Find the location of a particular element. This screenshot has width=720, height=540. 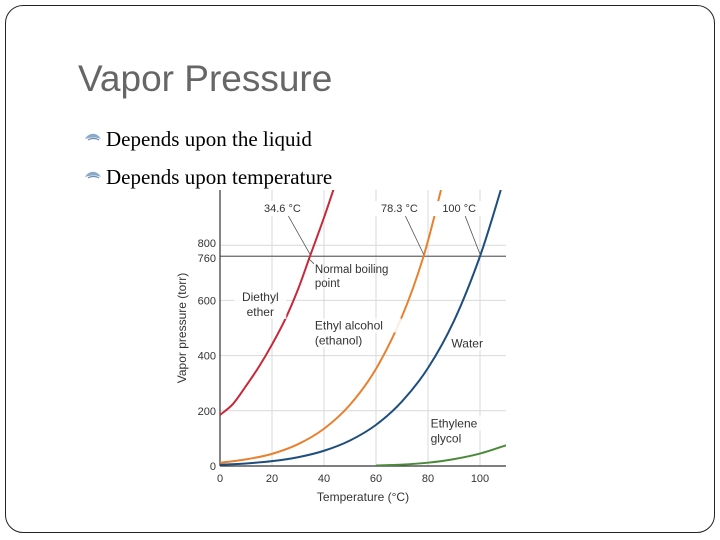

x-tick-label: 40 is located at coordinates (324, 479).